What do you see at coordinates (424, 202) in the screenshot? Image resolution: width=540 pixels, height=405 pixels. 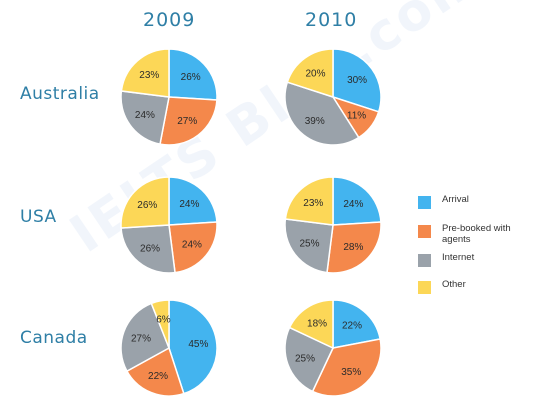 I see `legend-swatch-arrival` at bounding box center [424, 202].